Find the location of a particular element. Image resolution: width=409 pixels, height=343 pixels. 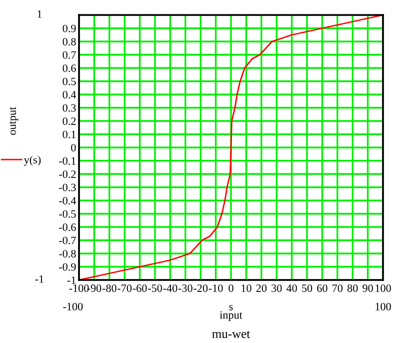

x-tick-label: 30 is located at coordinates (277, 288).